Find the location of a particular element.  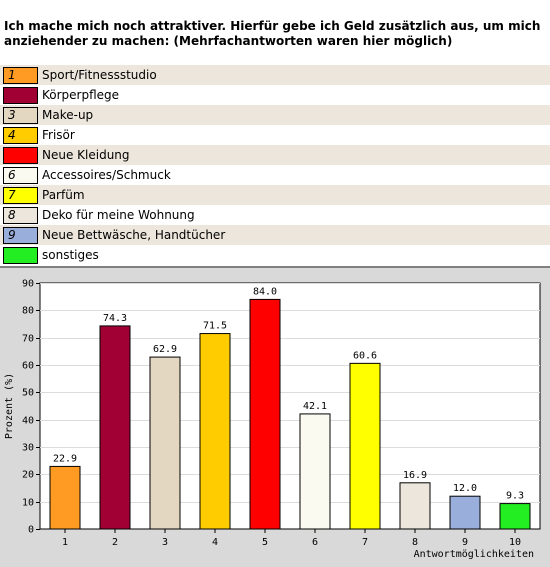

legend-label: Make-up is located at coordinates (68, 115).